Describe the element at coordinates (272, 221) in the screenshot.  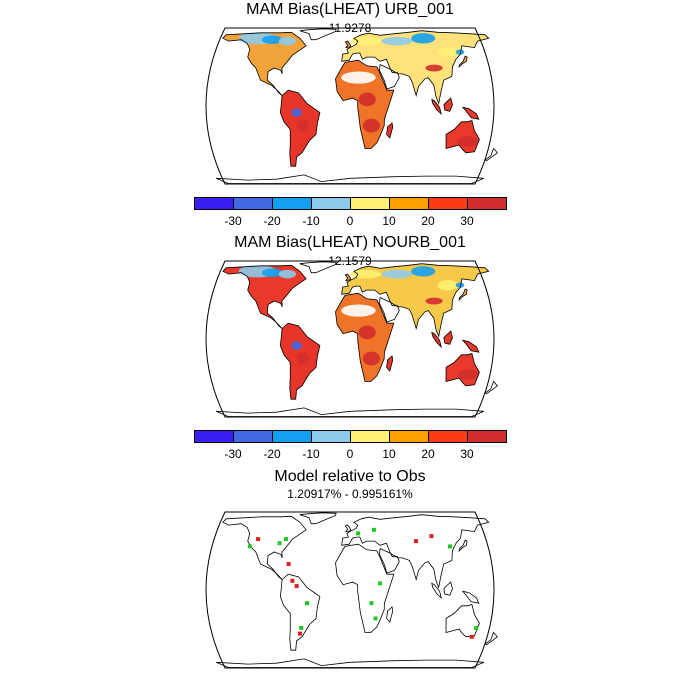
I see `colorbar-tick-label: -20` at that location.